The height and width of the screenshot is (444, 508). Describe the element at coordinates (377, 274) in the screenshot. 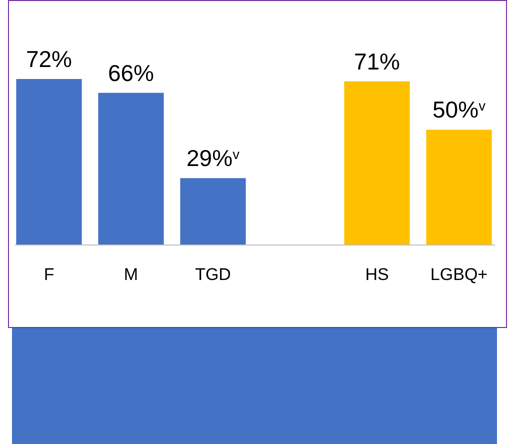

I see `x-tick-label: HS` at that location.